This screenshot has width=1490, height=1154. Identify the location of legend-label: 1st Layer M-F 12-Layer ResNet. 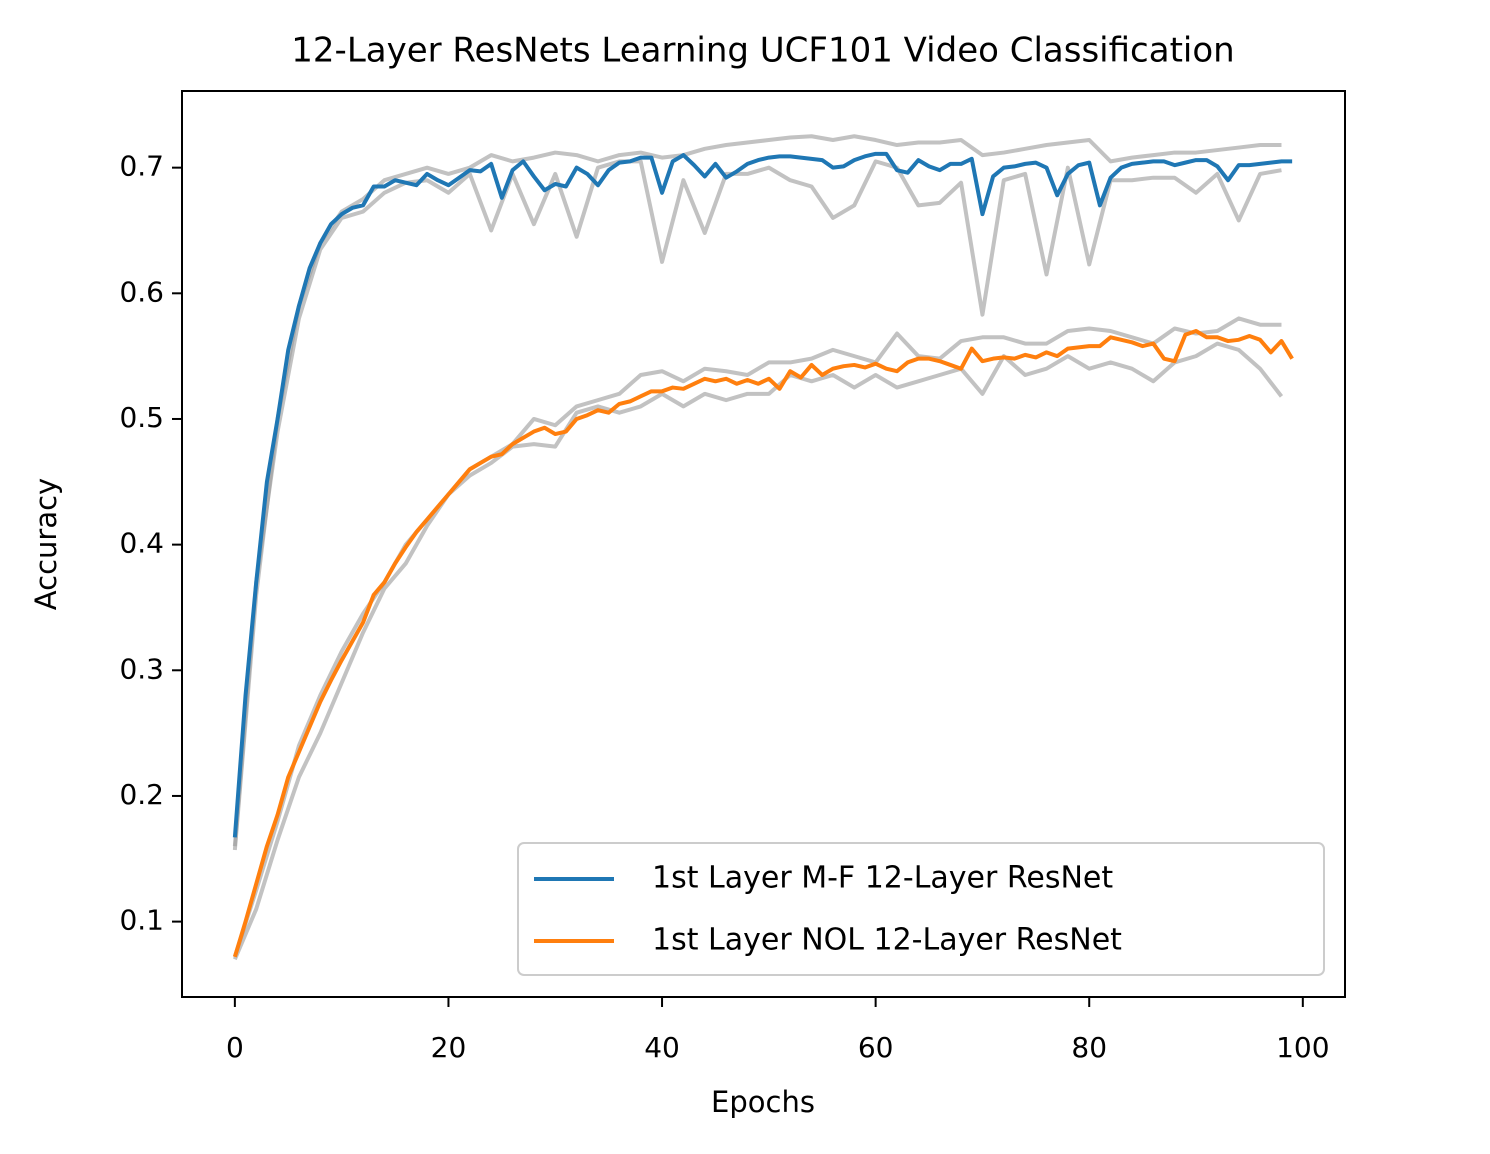
(882, 878).